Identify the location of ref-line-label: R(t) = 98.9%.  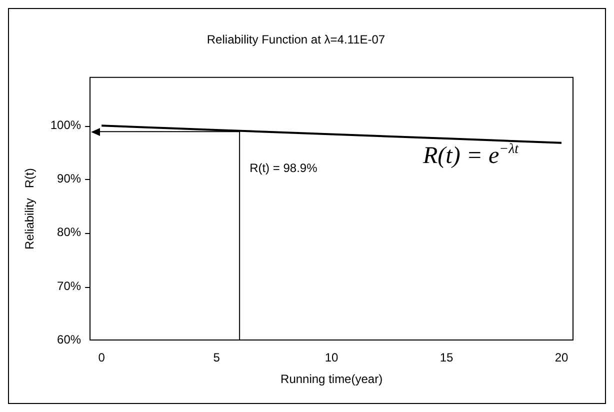
(284, 167).